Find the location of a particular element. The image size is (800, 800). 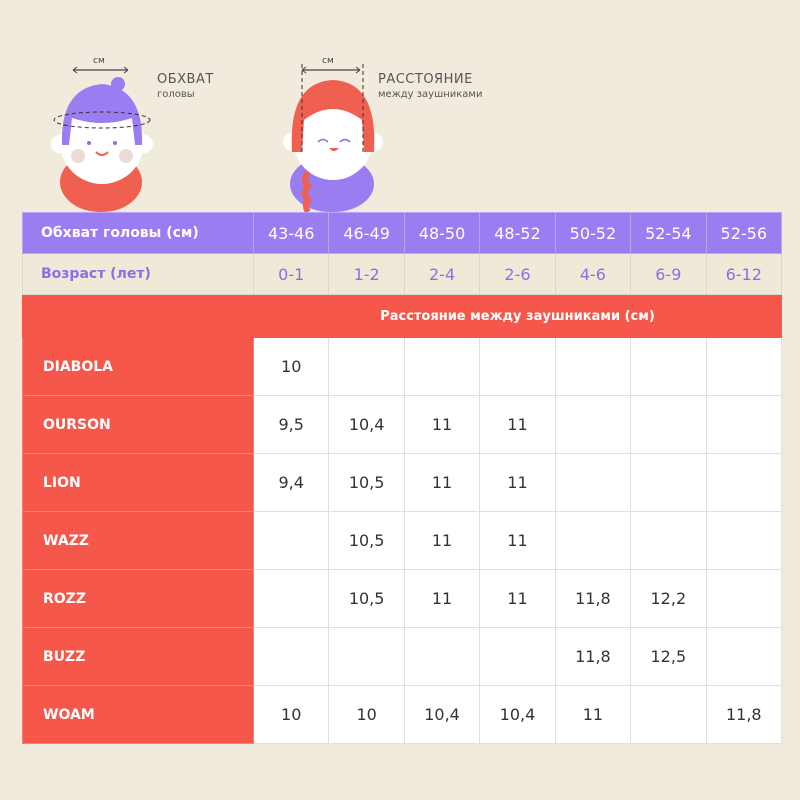

ear-distance-band-label: Расстояние между заушниками (см) is located at coordinates (517, 316).